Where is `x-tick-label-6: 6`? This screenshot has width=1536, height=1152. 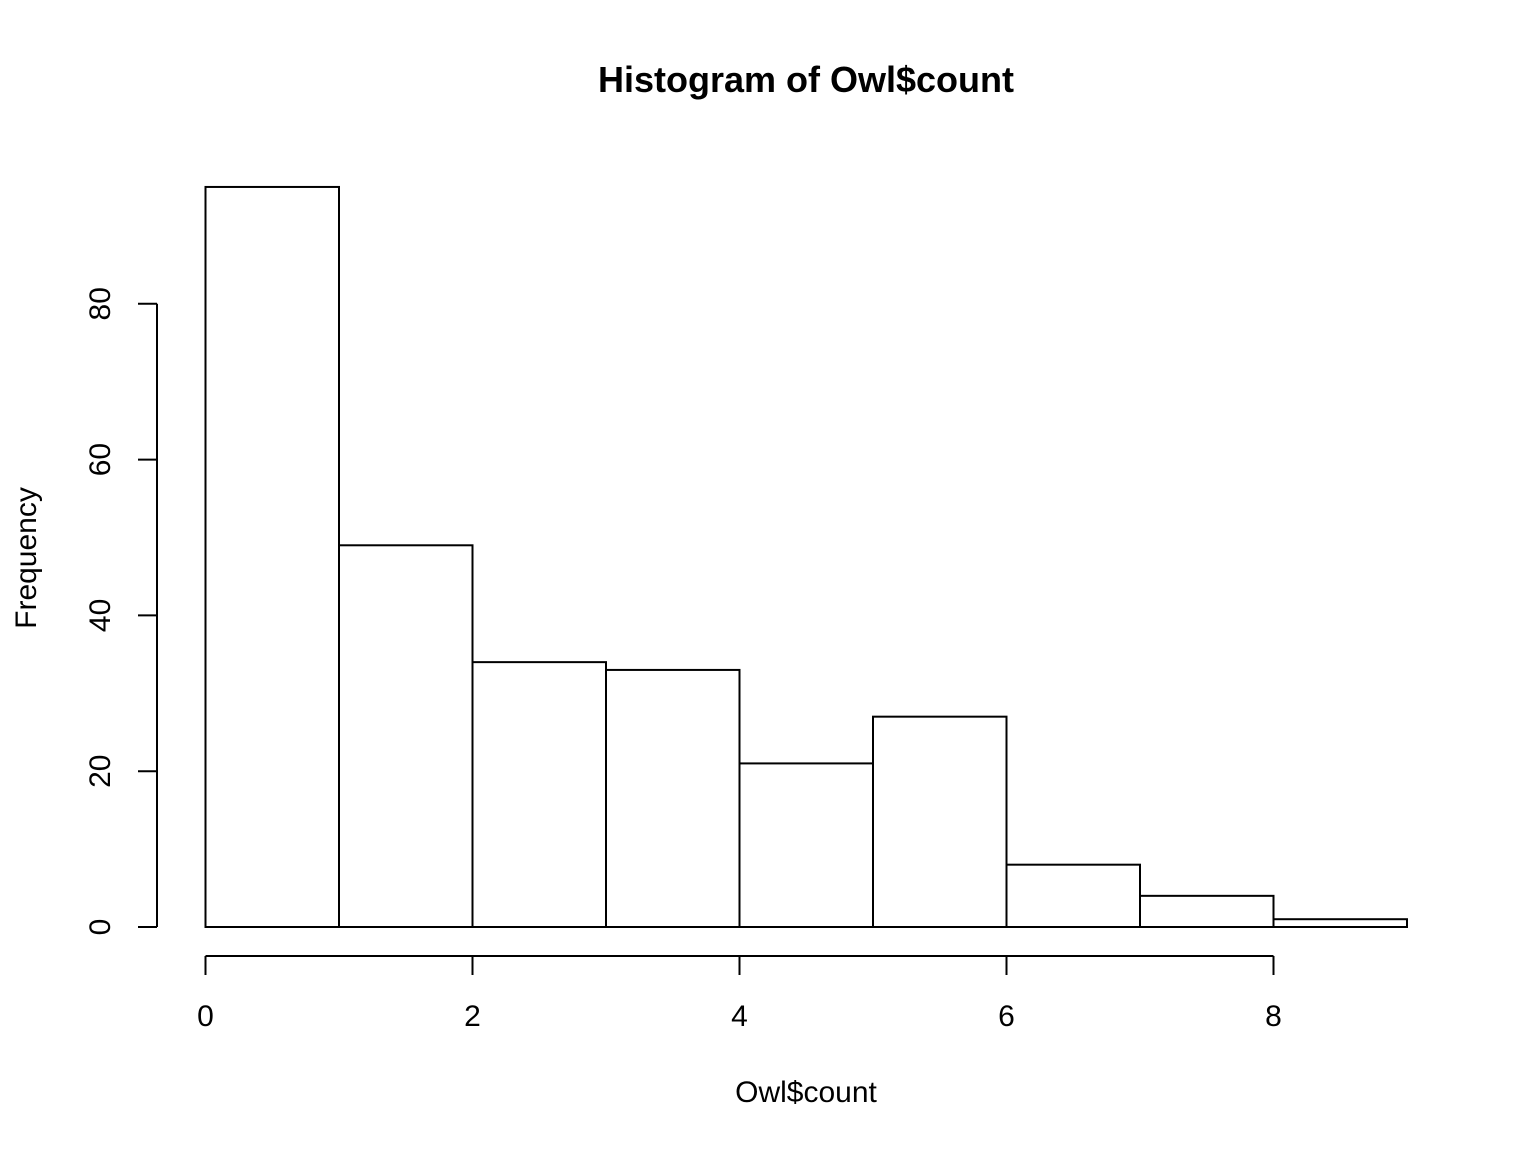 x-tick-label-6: 6 is located at coordinates (1006, 1016).